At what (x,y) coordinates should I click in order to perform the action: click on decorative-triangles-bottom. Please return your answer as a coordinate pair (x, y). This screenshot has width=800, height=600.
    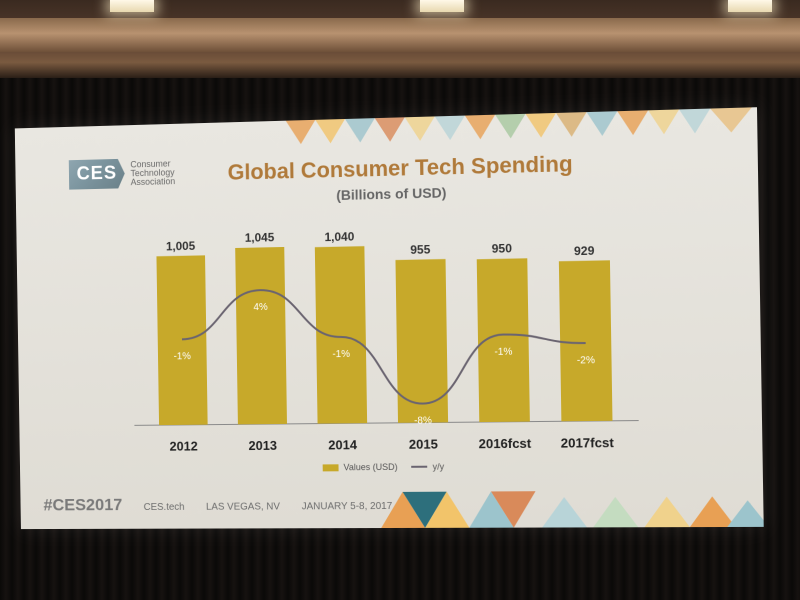
    Looking at the image, I should click on (572, 507).